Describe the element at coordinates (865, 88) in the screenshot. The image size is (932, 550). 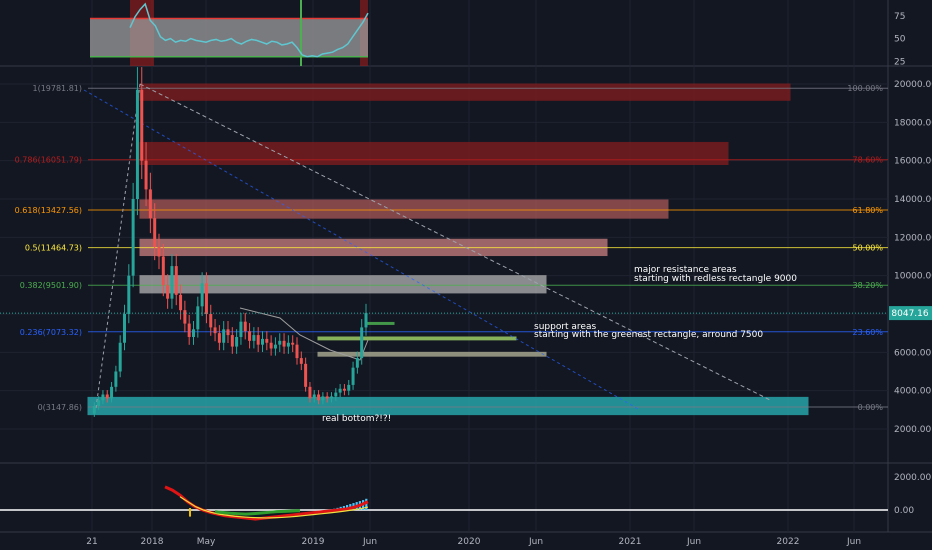
I see `fib-percent-label: 100.00%` at that location.